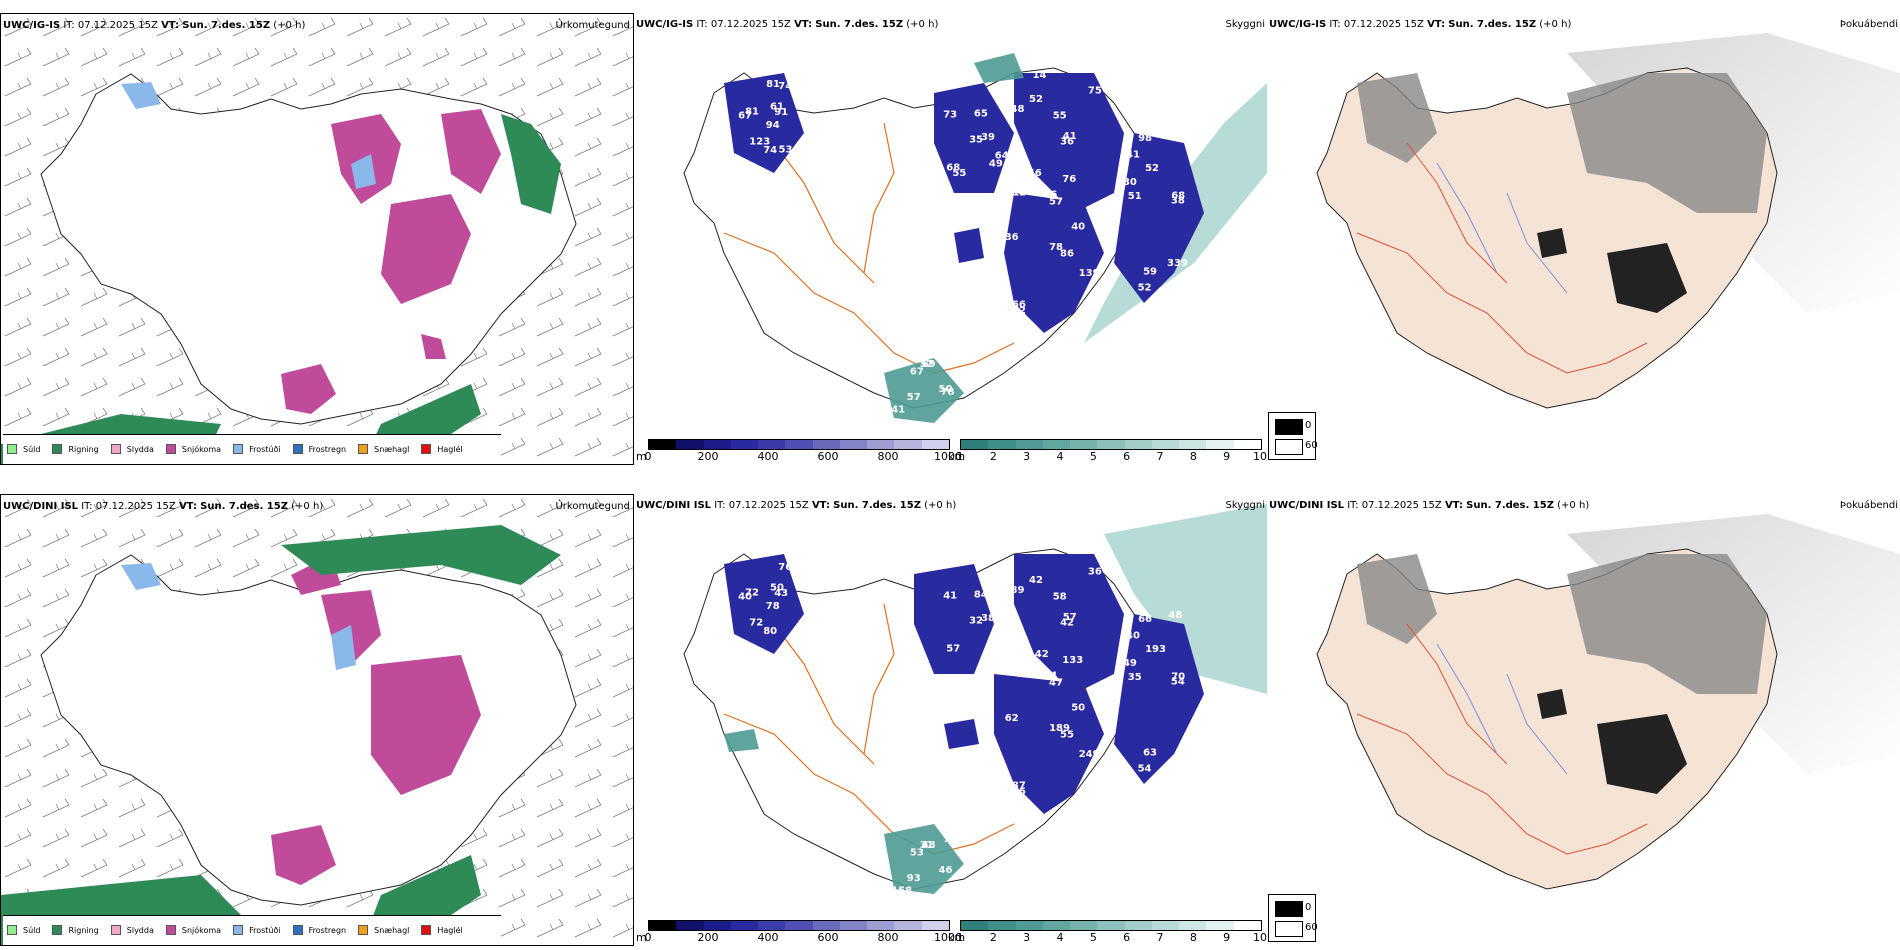 Image resolution: width=1900 pixels, height=950 pixels. I want to click on visibility-value: 59, so click(1150, 272).